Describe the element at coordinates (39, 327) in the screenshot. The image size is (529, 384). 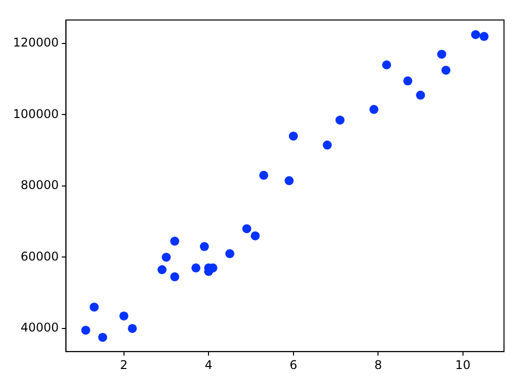
I see `y-tick-label: 40000` at that location.